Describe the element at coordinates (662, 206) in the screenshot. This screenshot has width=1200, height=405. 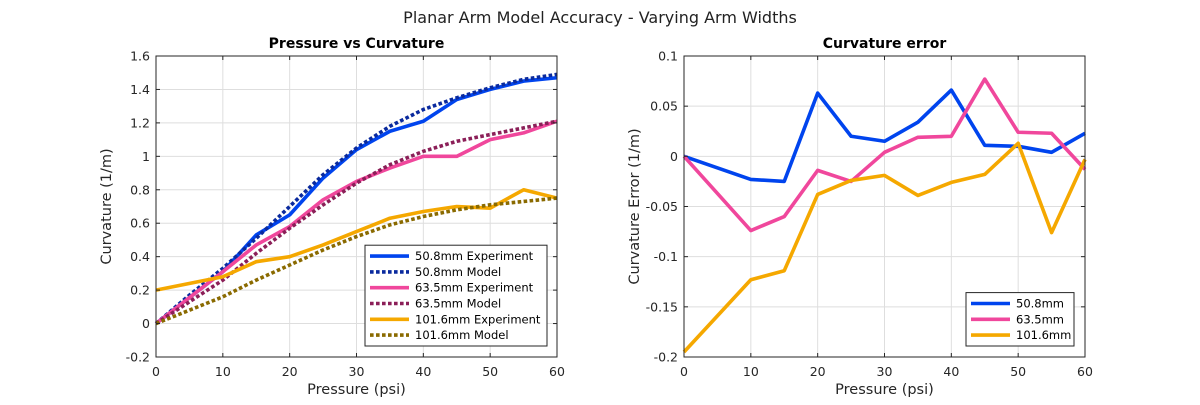
I see `y-tick-label: -0.05` at that location.